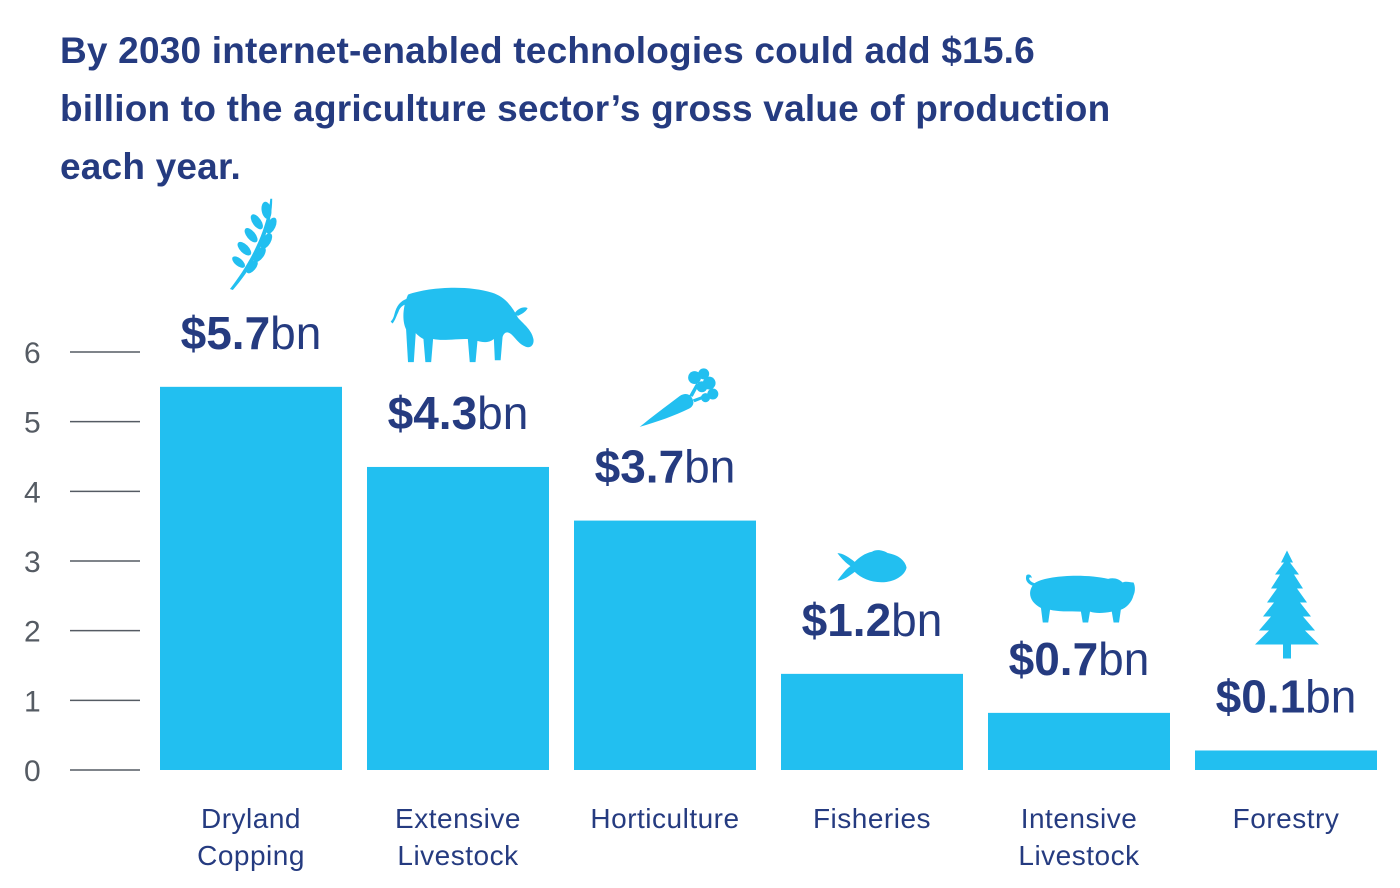  I want to click on bar-value-label: $0.7bn, so click(1079, 659).